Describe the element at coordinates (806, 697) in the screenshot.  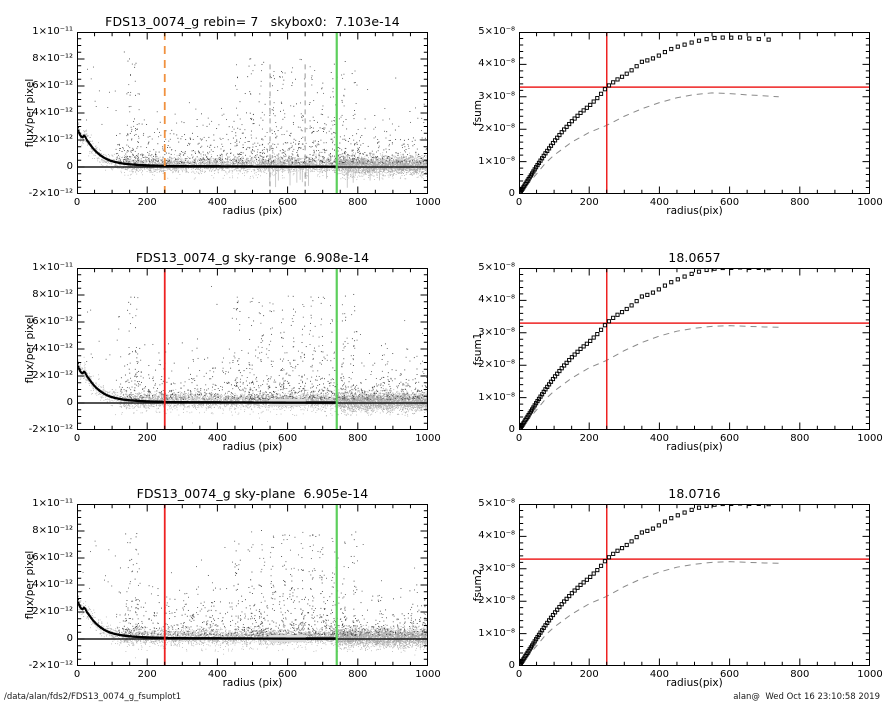
I see `user-timestamp-footer: alan@ Wed Oct 16 23:10:58 2019` at that location.